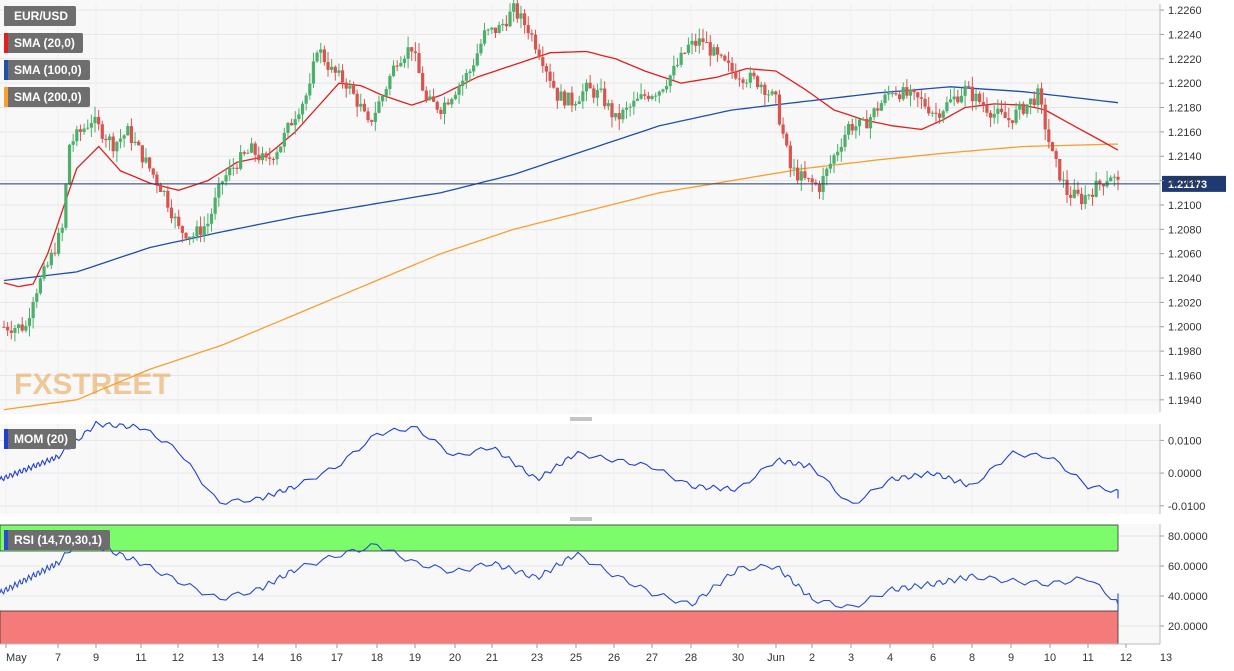 This screenshot has height=671, width=1234. What do you see at coordinates (576, 658) in the screenshot?
I see `x-tick-label: 25` at bounding box center [576, 658].